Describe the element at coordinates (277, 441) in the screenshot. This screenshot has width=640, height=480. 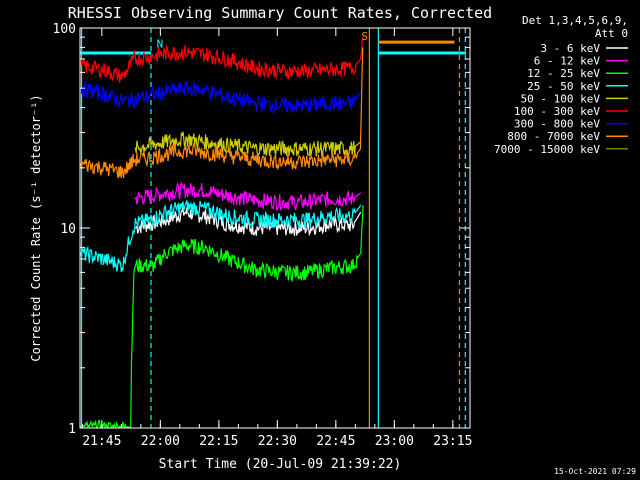
I see `x-tick-label-3: 22:30` at that location.